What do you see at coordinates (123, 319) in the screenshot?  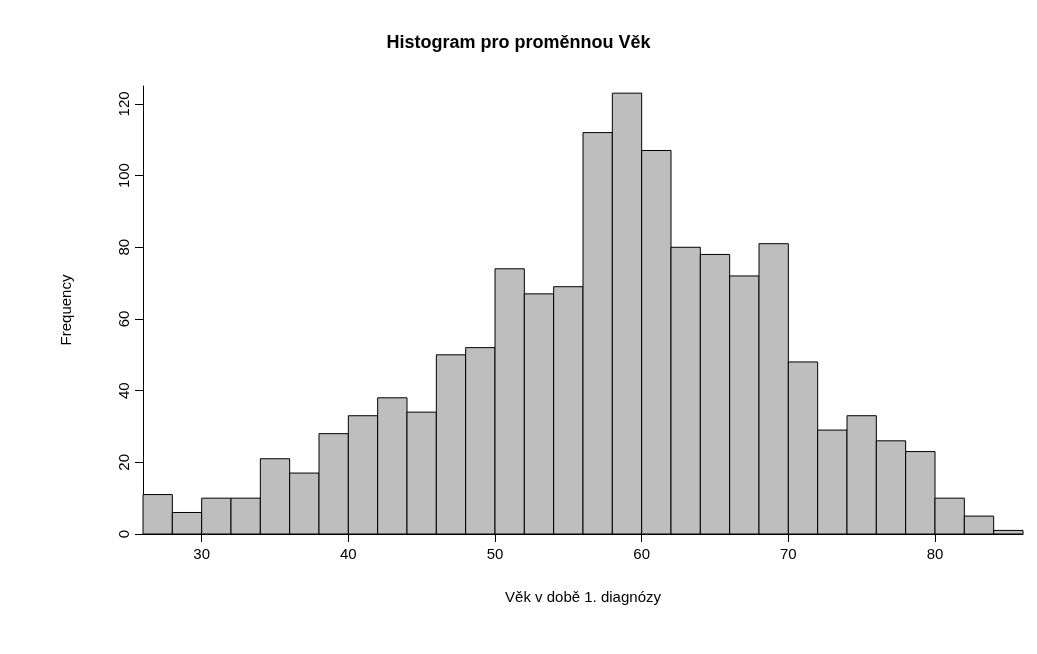 I see `y-tick-label: 60` at bounding box center [123, 319].